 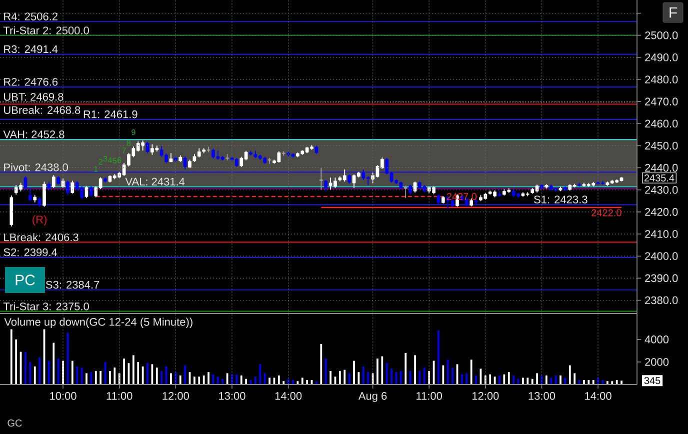 What do you see at coordinates (372, 397) in the screenshot?
I see `x-tick-label: Aug 6` at bounding box center [372, 397].